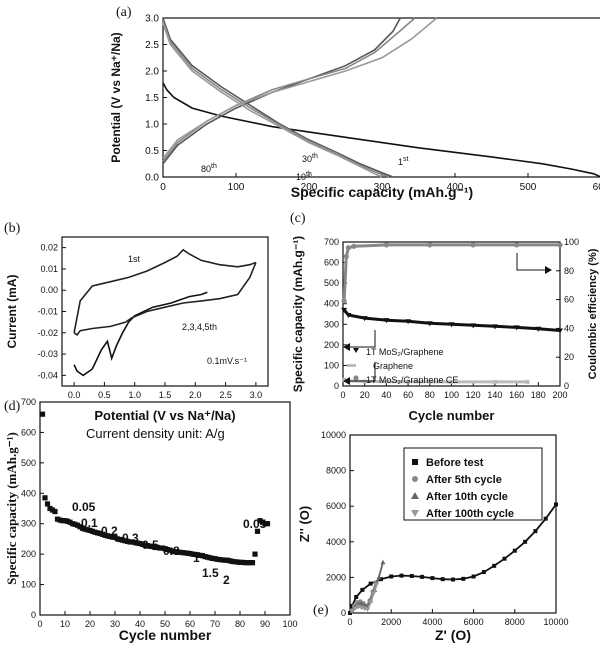 The height and width of the screenshot is (648, 600). What do you see at coordinates (74, 395) in the screenshot?
I see `x-tick-label: 0.0` at bounding box center [74, 395].